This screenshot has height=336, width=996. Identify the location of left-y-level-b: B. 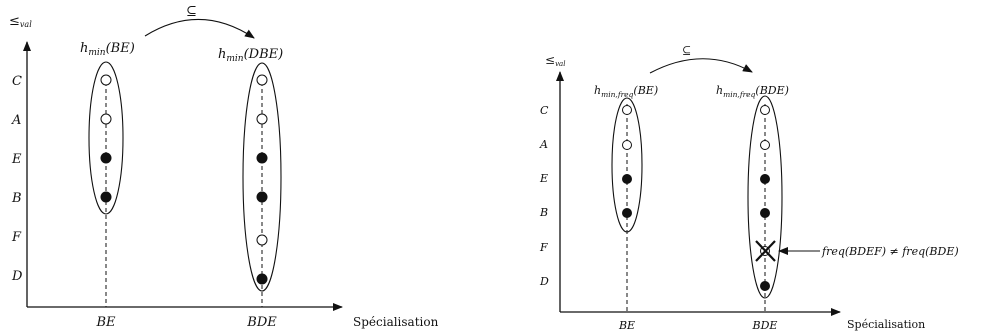
(16, 198).